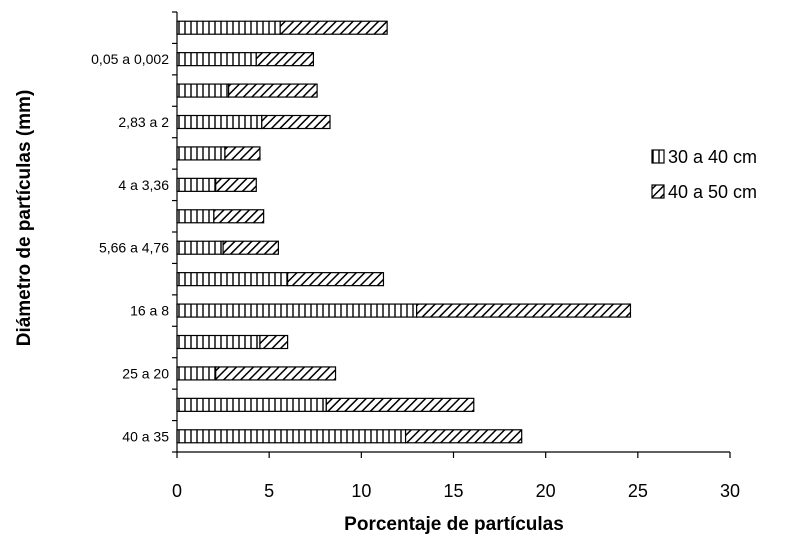 This screenshot has width=794, height=538. Describe the element at coordinates (712, 157) in the screenshot. I see `legend-label-1: 30 a 40 cm` at that location.